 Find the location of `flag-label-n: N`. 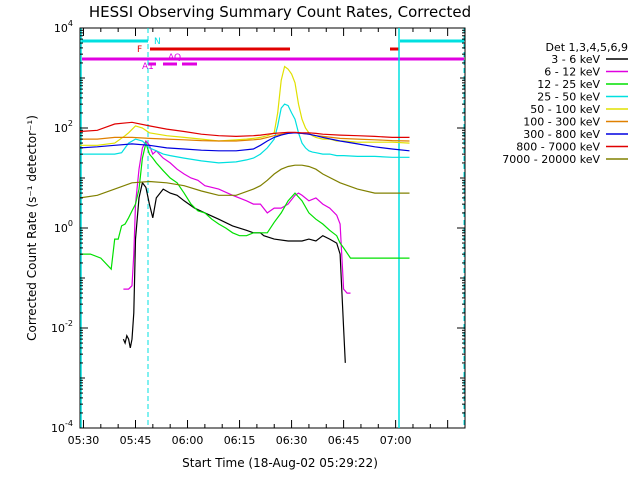

flag-label-n: N is located at coordinates (157, 42).